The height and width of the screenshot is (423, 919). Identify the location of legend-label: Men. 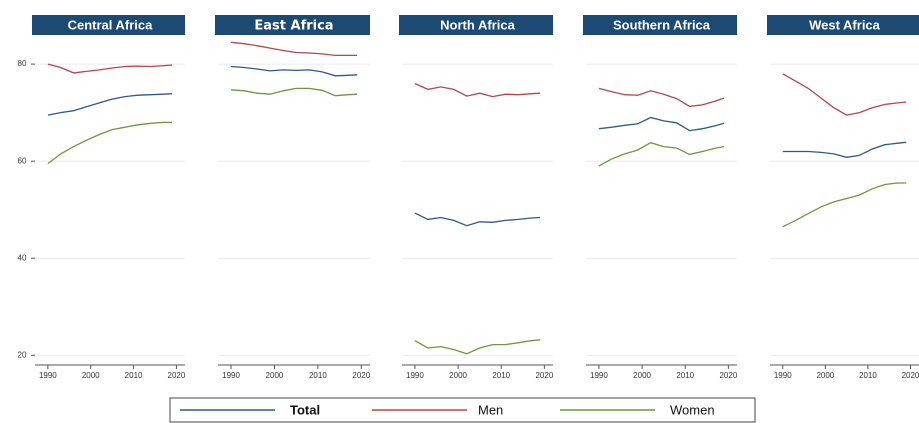
(490, 409).